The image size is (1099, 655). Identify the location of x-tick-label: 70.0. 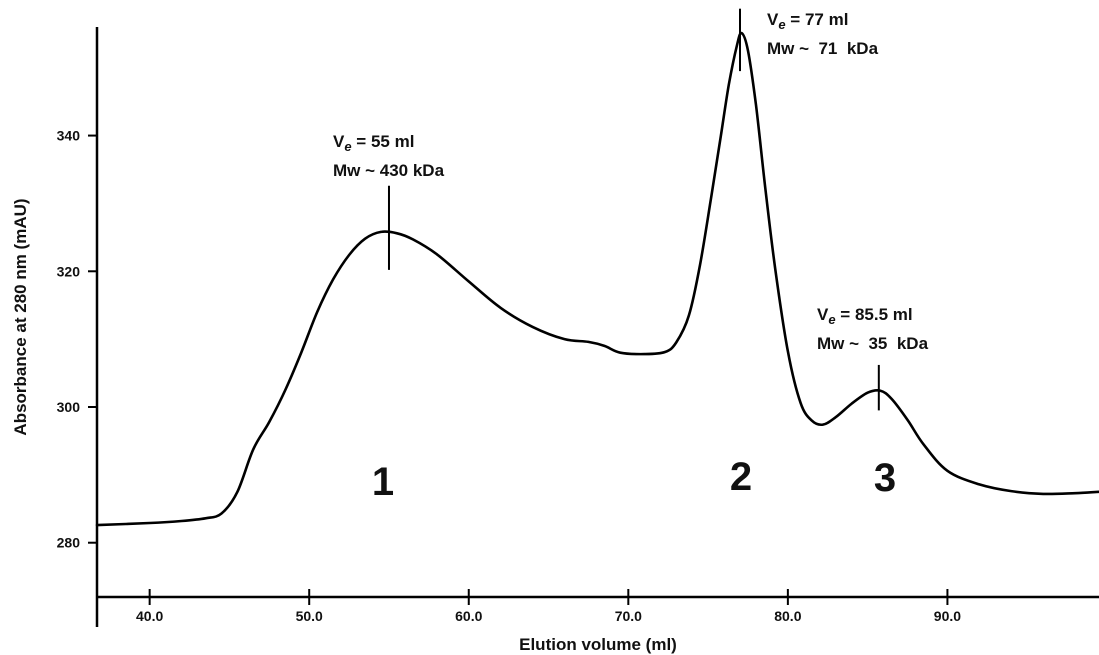
(628, 616).